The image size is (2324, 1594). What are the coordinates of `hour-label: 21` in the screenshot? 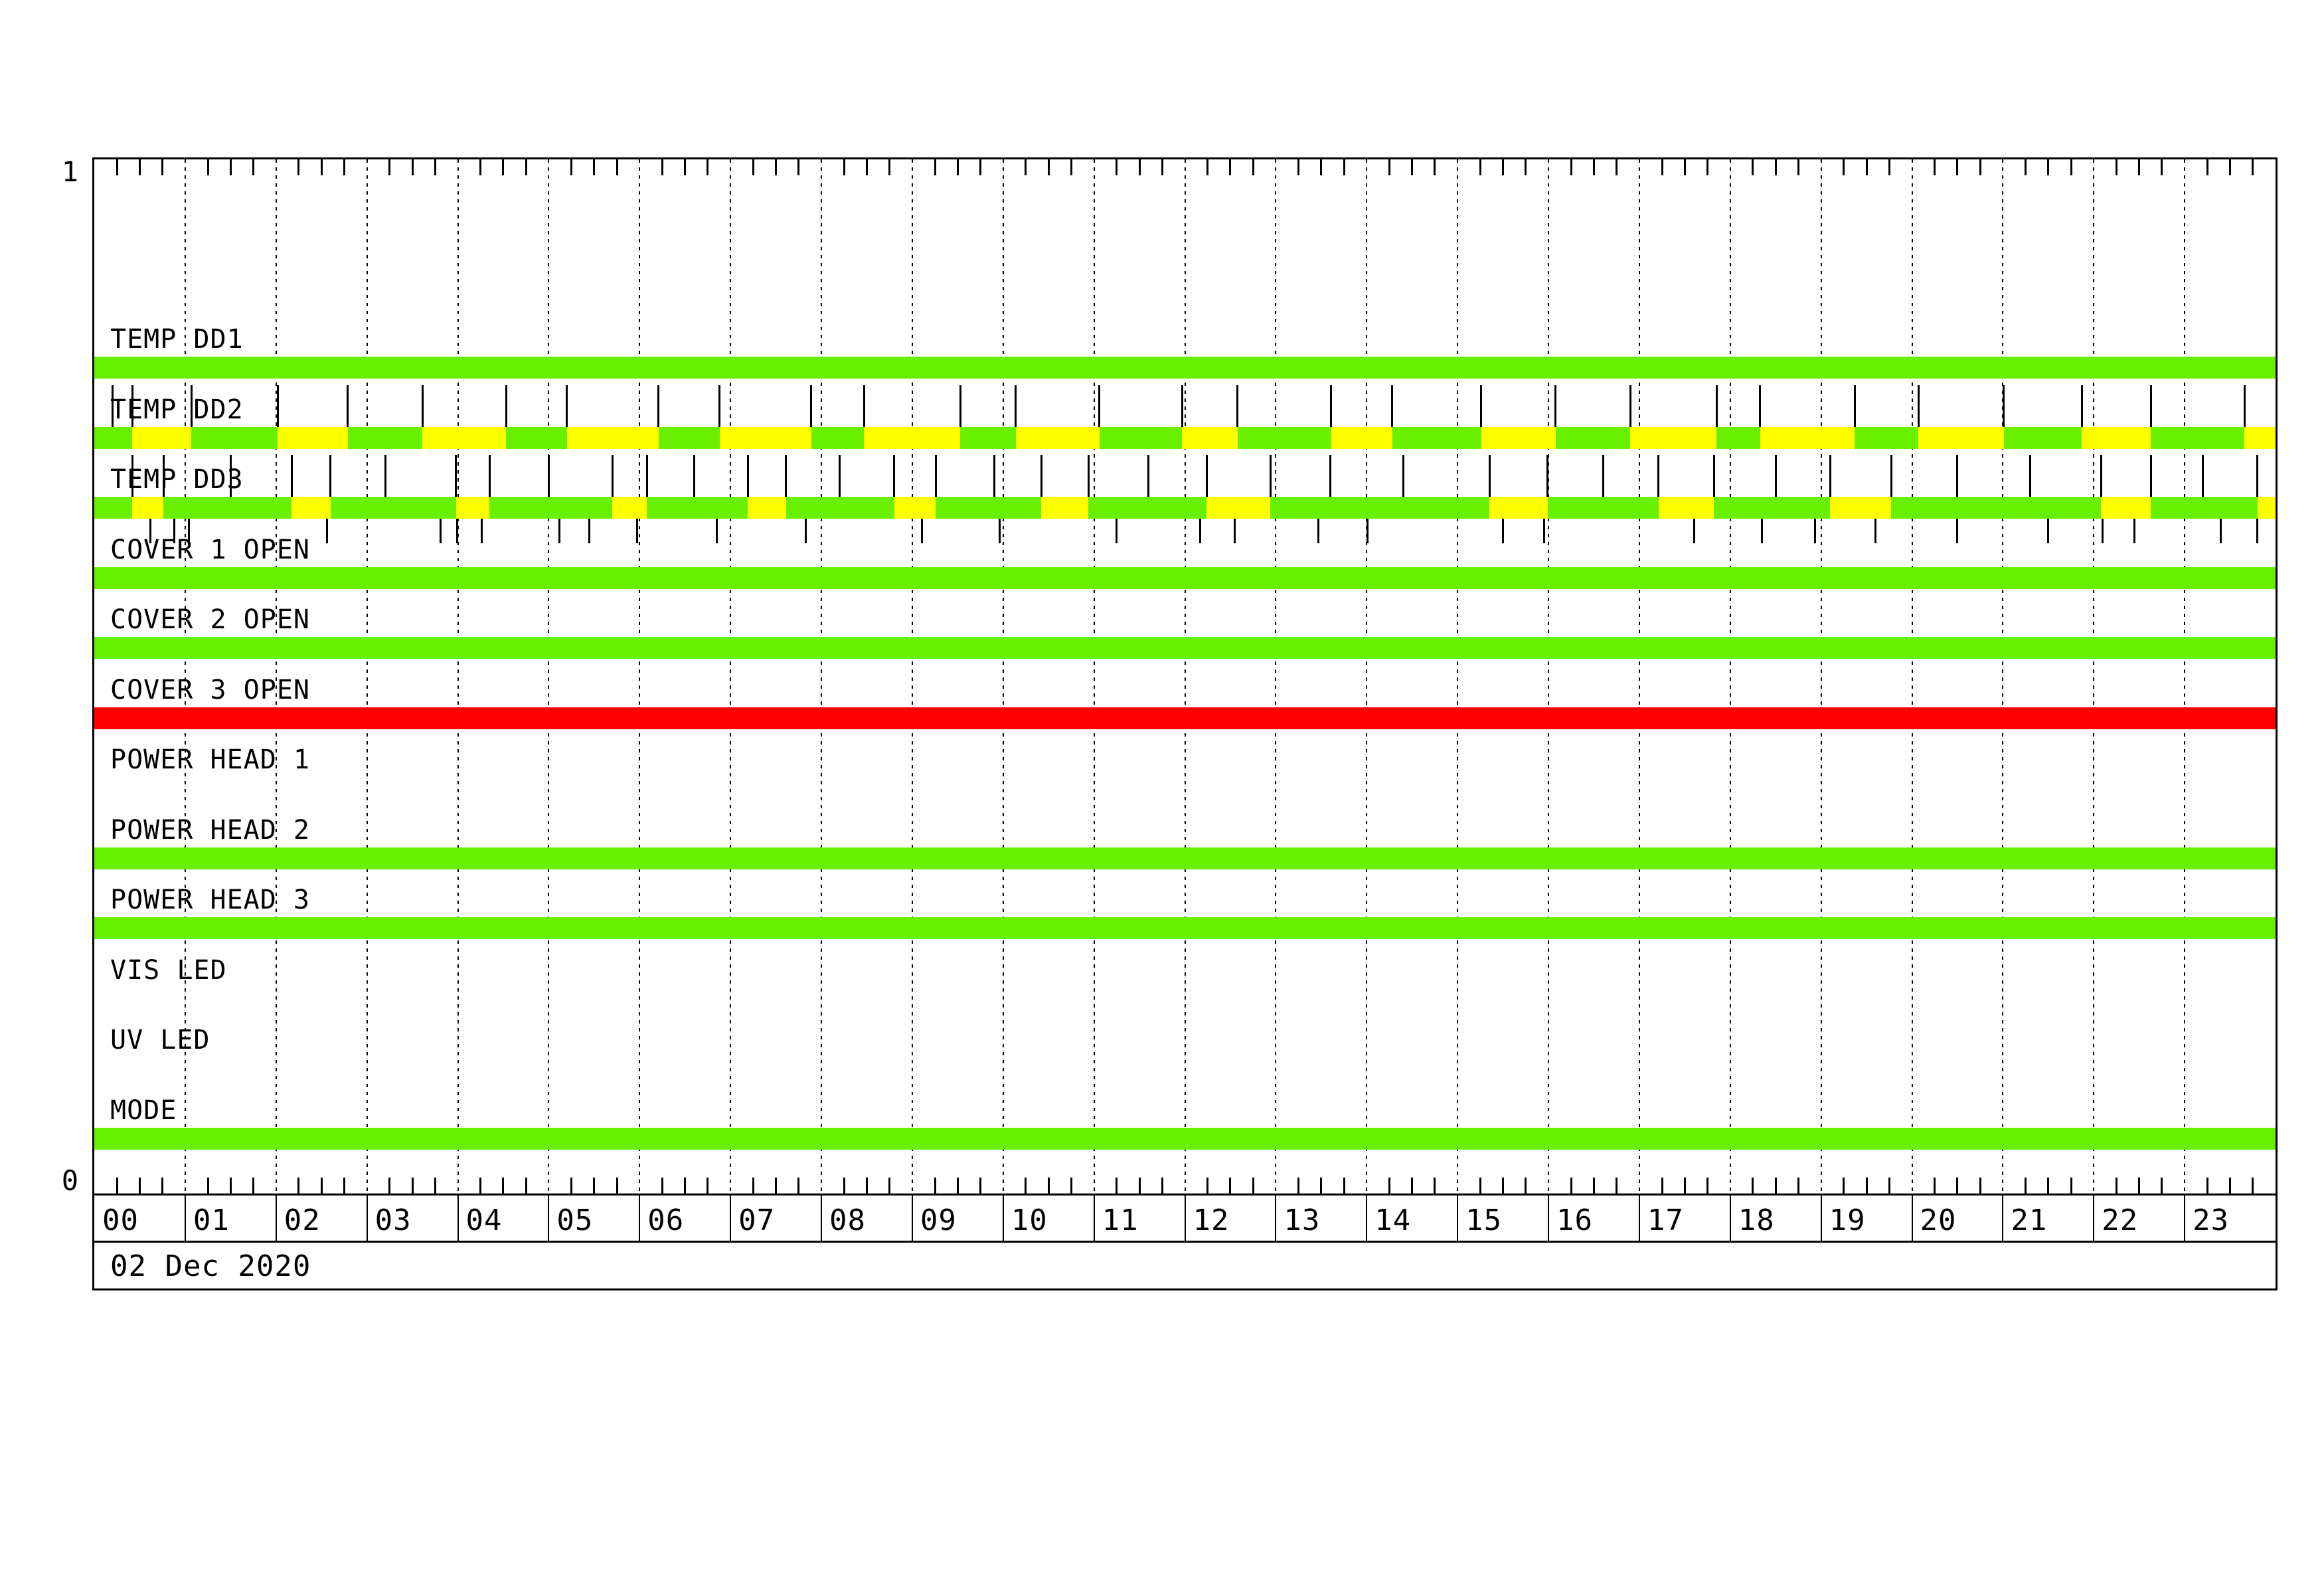 It's located at (2029, 1220).